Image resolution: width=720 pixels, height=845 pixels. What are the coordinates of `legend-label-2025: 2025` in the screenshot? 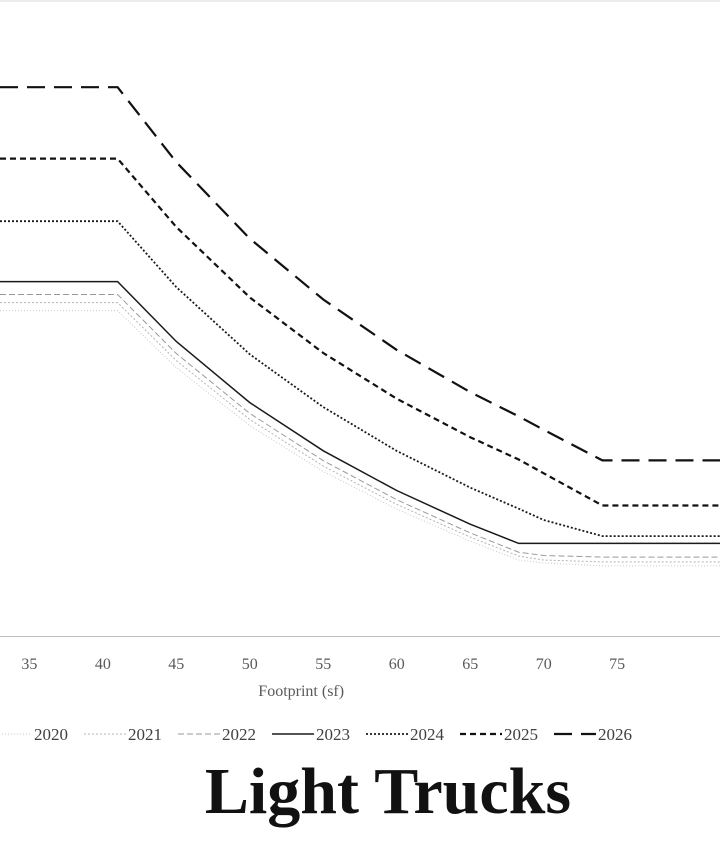 It's located at (521, 734).